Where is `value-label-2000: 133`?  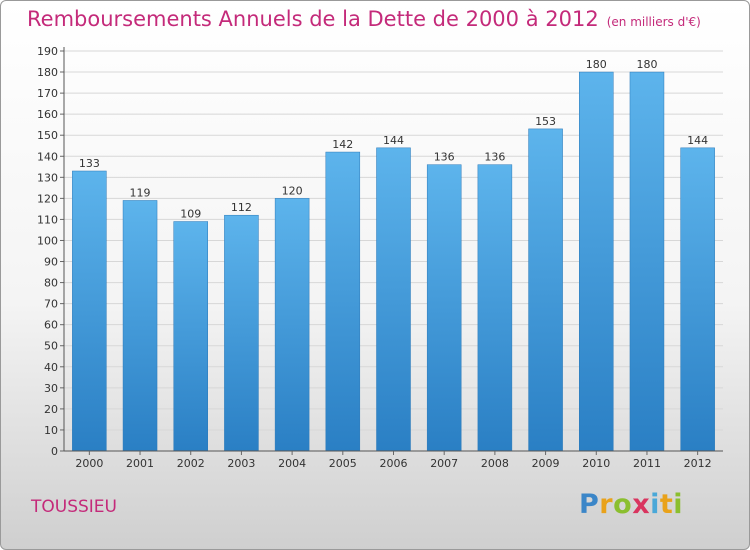
value-label-2000: 133 is located at coordinates (89, 163).